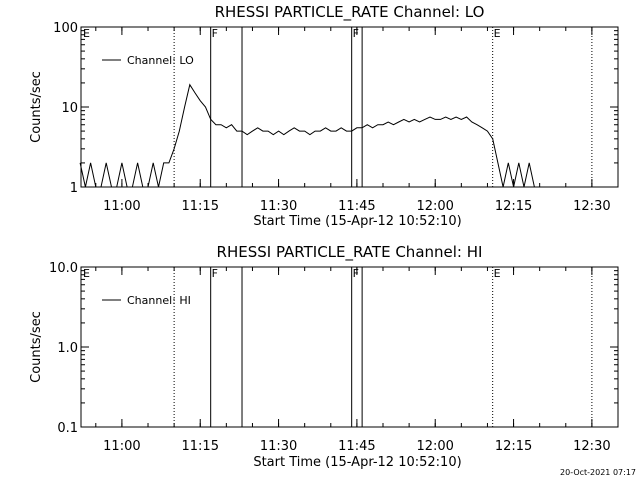 The width and height of the screenshot is (640, 480). Describe the element at coordinates (69, 108) in the screenshot. I see `y-tick-label: 10` at that location.